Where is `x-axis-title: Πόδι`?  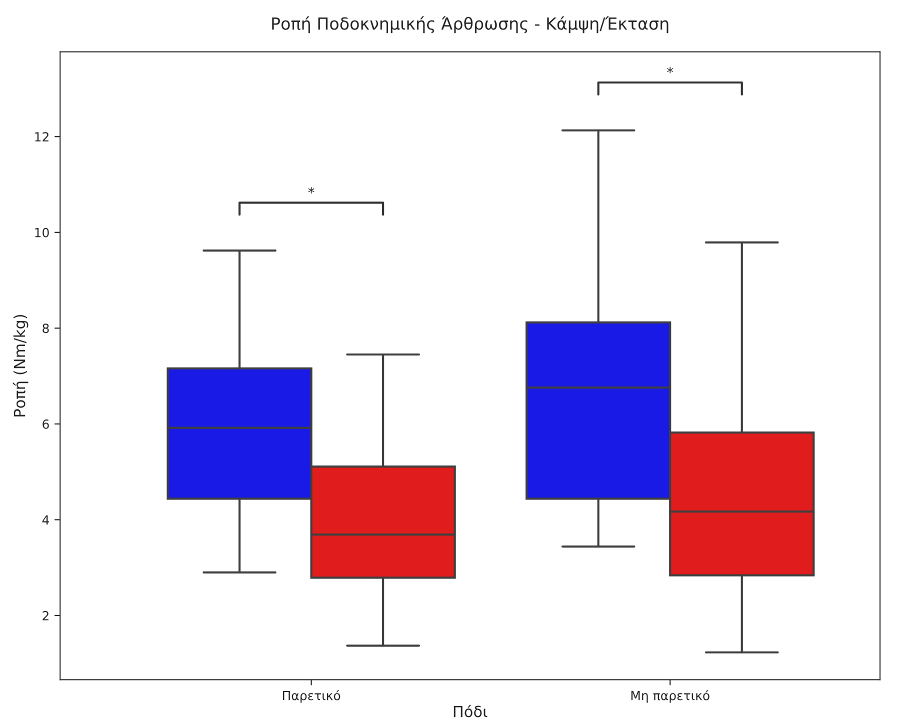 x-axis-title: Πόδι is located at coordinates (471, 711).